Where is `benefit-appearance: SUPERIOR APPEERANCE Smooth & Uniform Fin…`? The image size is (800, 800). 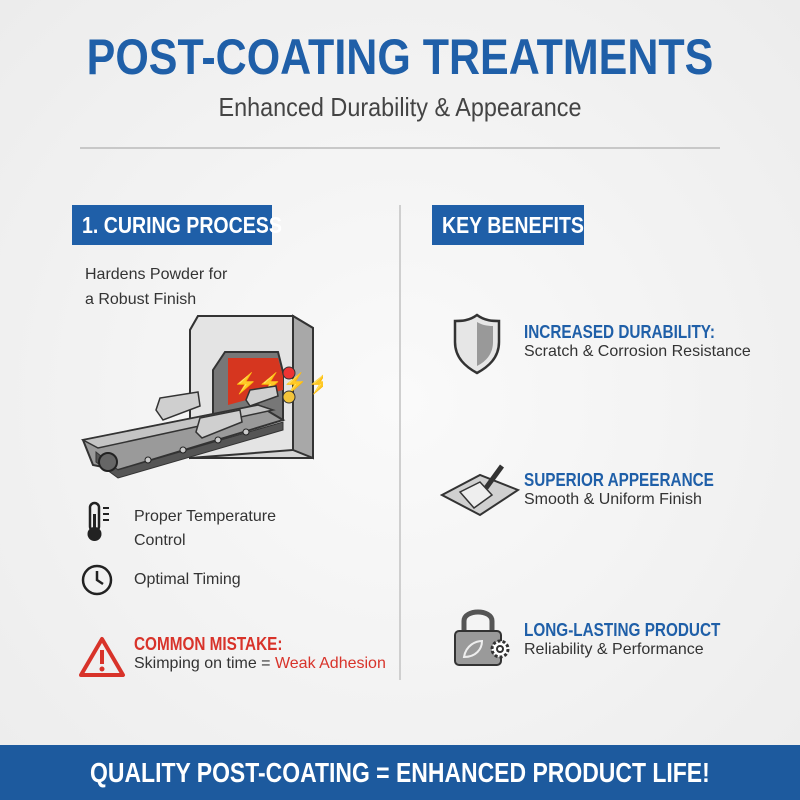
benefit-appearance: SUPERIOR APPEERANCE Smooth & Uniform Fin… is located at coordinates (635, 489).